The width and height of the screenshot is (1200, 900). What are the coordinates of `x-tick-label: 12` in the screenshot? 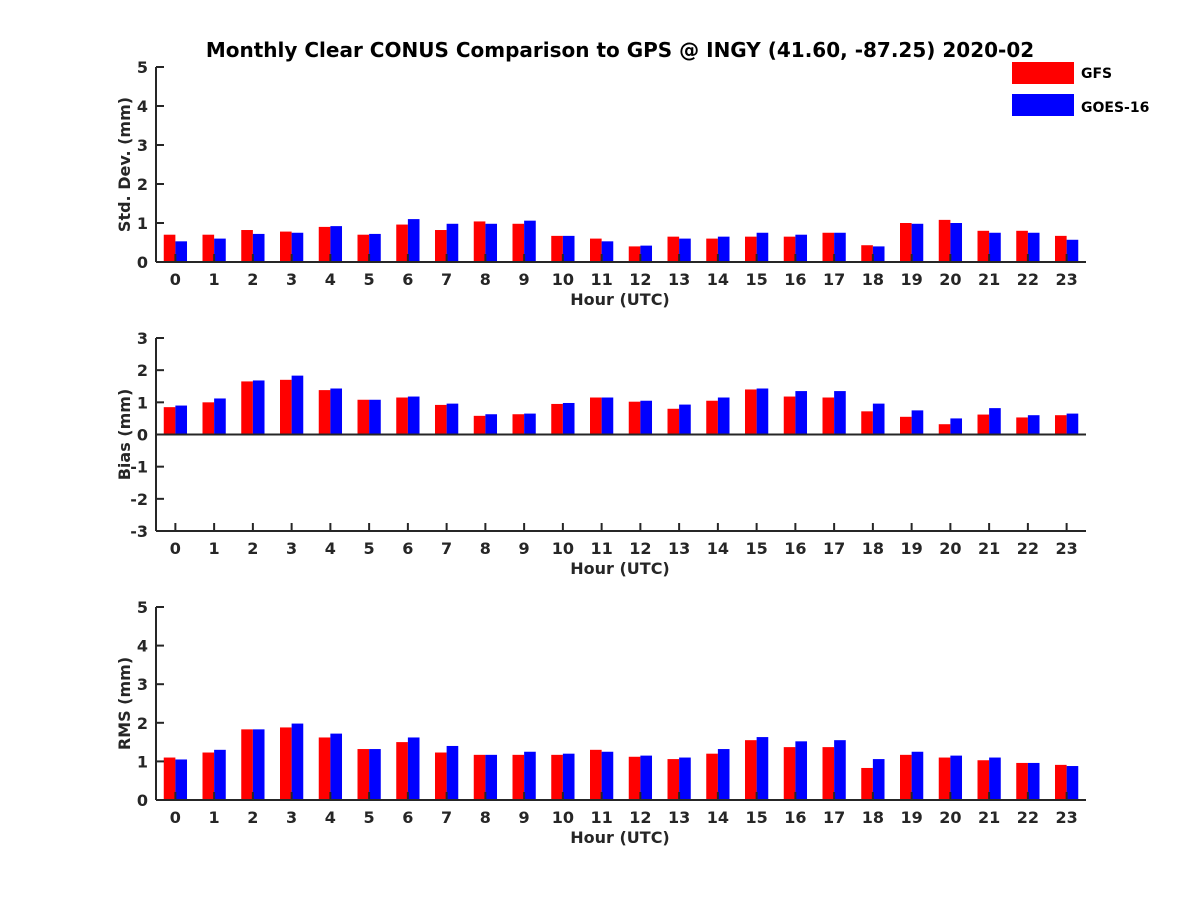 It's located at (640, 817).